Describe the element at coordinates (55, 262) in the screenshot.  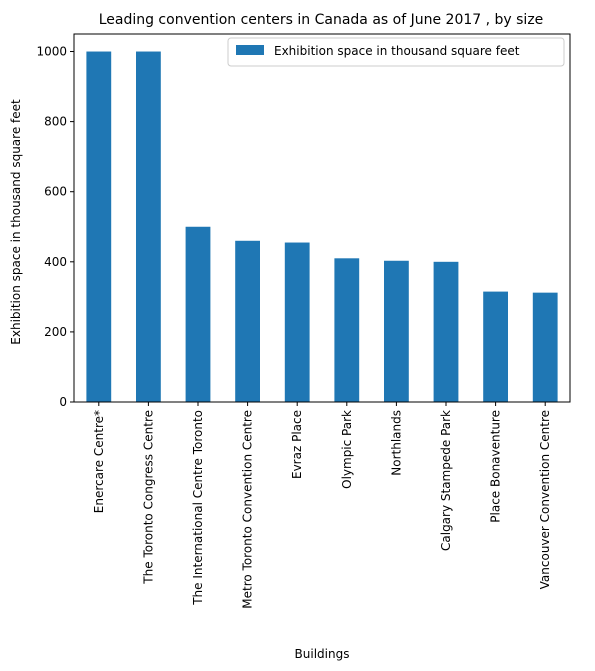
I see `y-tick-label: 400` at that location.